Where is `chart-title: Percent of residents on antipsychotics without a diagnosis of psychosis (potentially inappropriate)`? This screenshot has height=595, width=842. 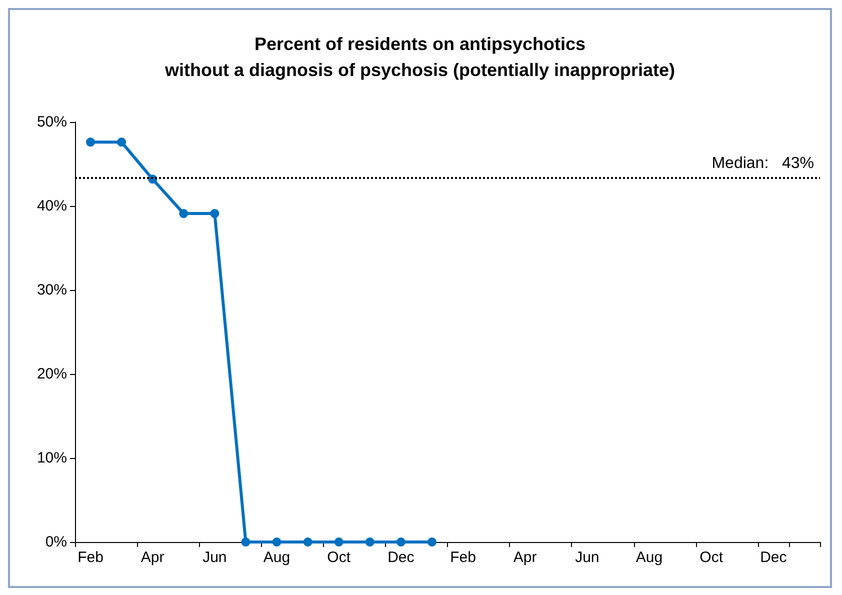 chart-title: Percent of residents on antipsychotics without a diagnosis of psychosis (potentially inappropriate) is located at coordinates (420, 57).